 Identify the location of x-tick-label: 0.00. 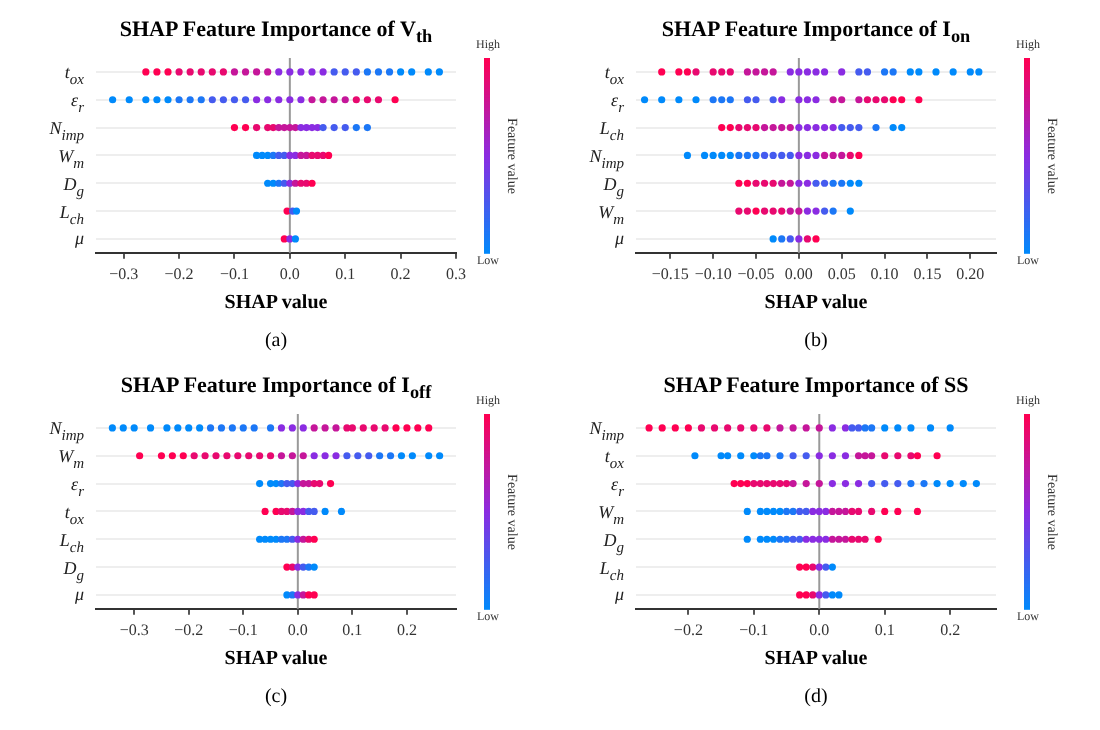
(798, 273).